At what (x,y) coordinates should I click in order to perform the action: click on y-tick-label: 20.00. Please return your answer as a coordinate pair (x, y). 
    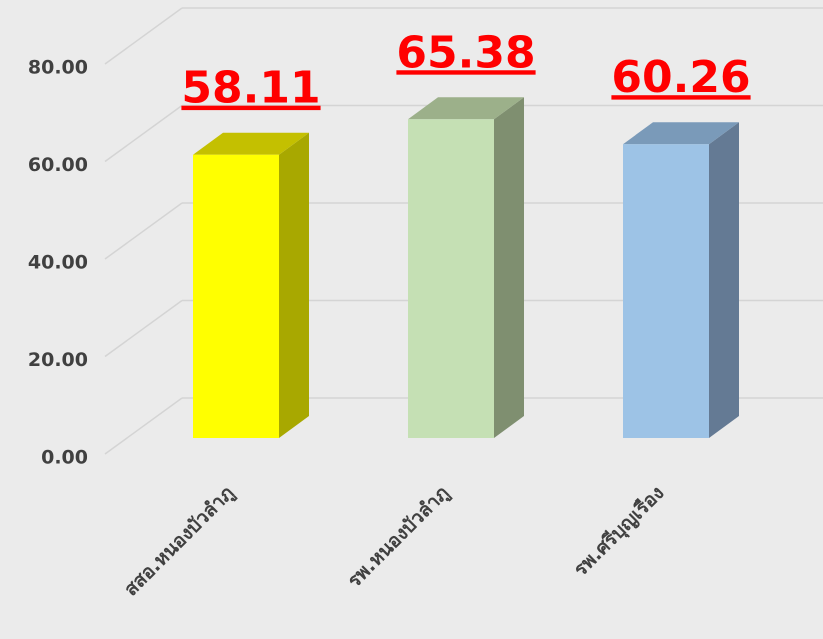
    Looking at the image, I should click on (58, 360).